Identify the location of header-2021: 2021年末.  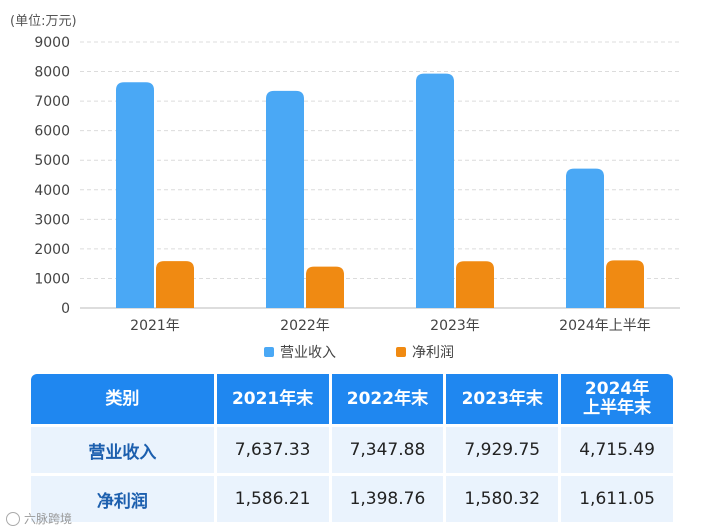
(272, 399).